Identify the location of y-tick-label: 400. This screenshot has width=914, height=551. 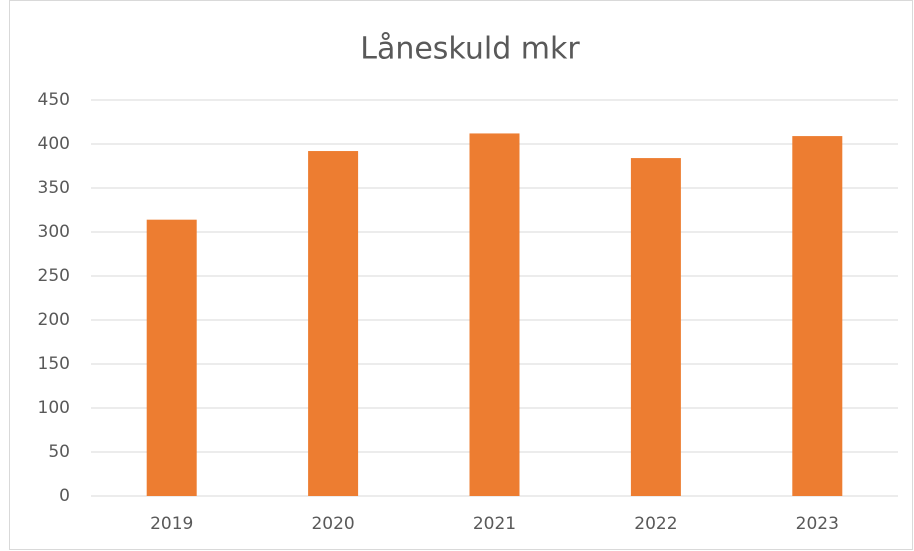
(54, 144).